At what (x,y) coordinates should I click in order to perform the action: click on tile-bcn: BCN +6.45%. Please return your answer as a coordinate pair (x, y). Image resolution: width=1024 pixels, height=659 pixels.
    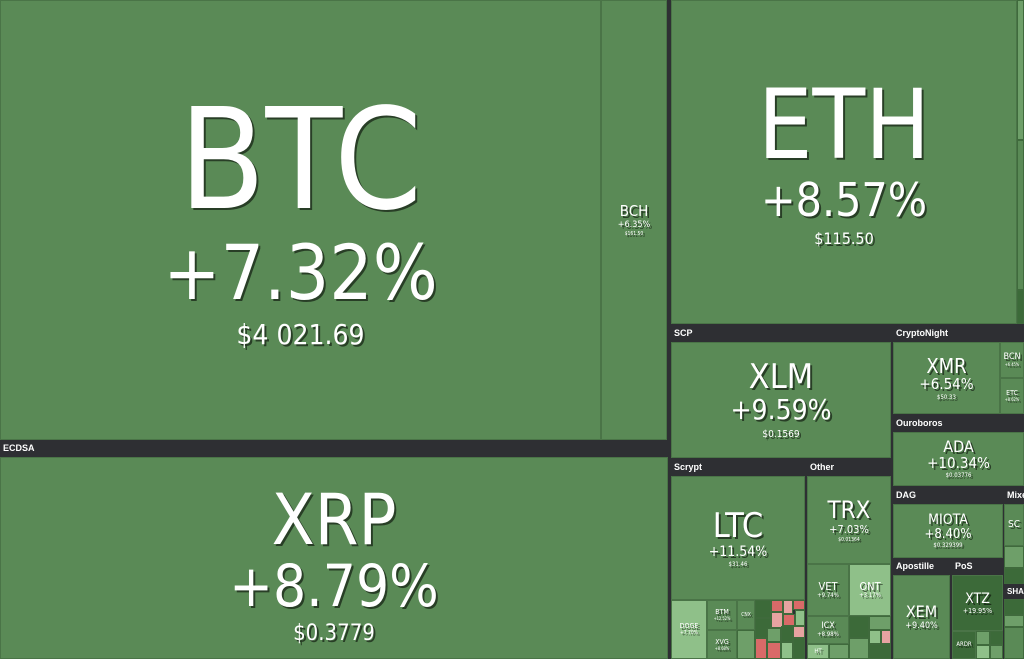
    Looking at the image, I should click on (1012, 360).